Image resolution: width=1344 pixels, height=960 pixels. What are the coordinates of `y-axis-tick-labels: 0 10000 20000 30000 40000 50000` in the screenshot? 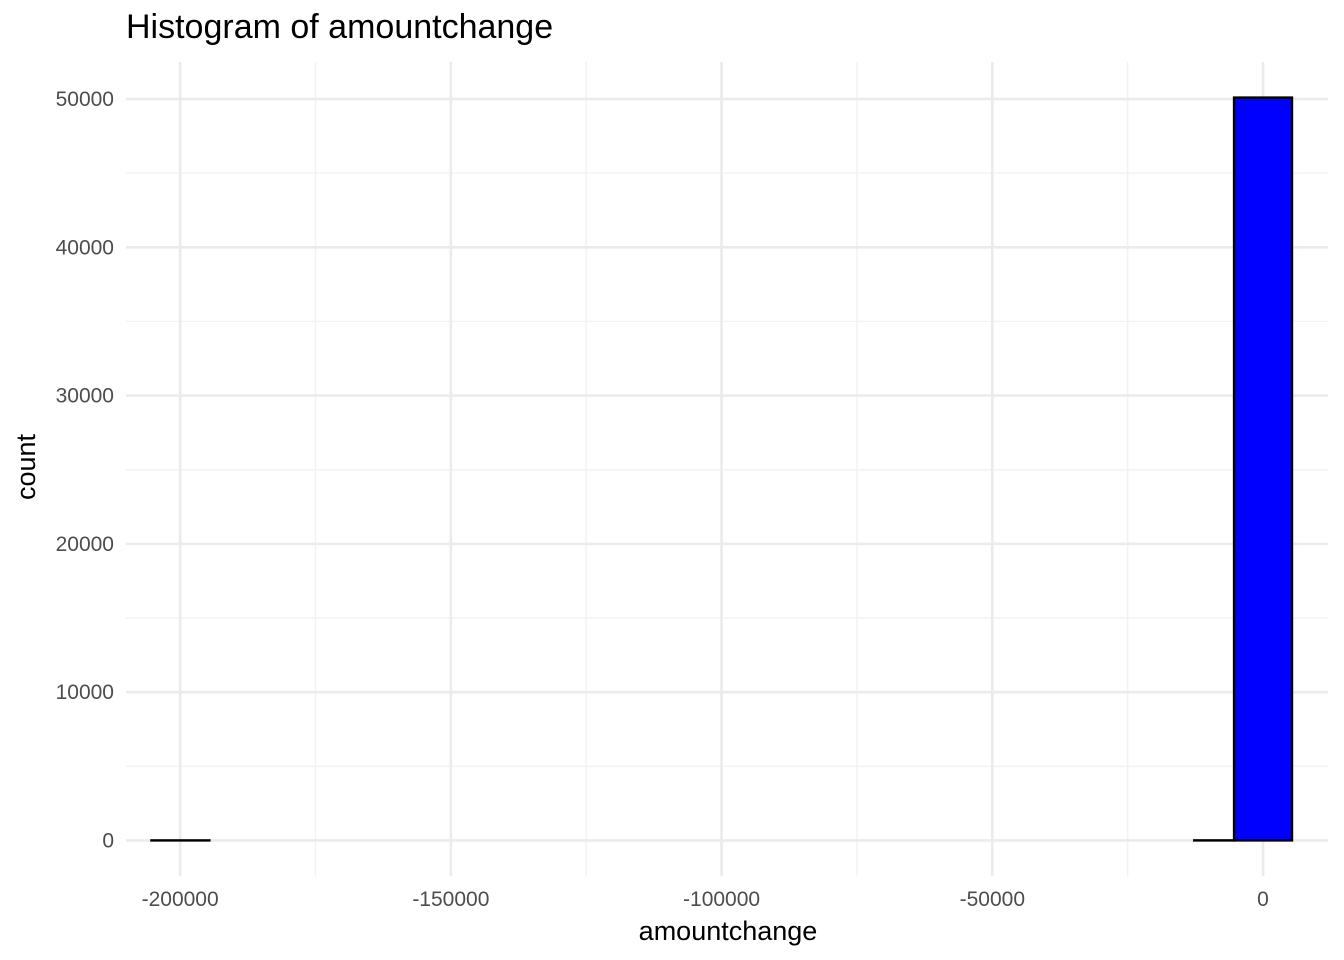 It's located at (85, 470).